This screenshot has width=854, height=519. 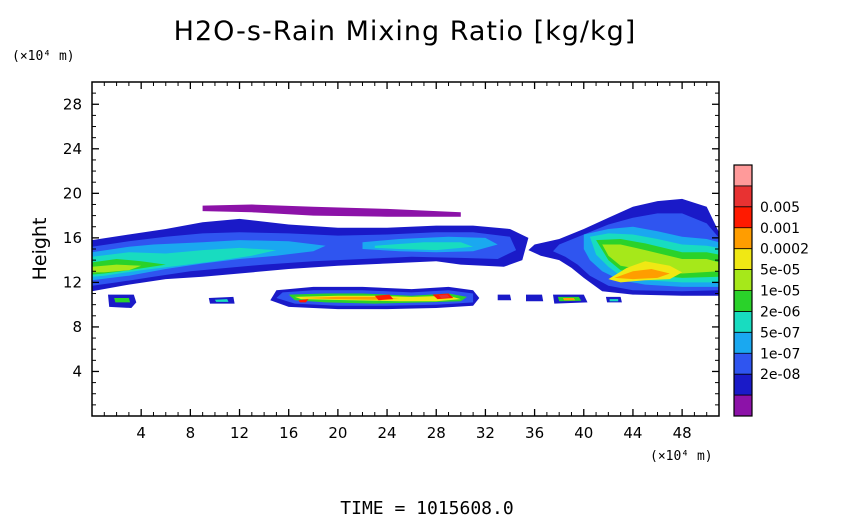 What do you see at coordinates (780, 229) in the screenshot?
I see `colorbar-label-1: 0.001` at bounding box center [780, 229].